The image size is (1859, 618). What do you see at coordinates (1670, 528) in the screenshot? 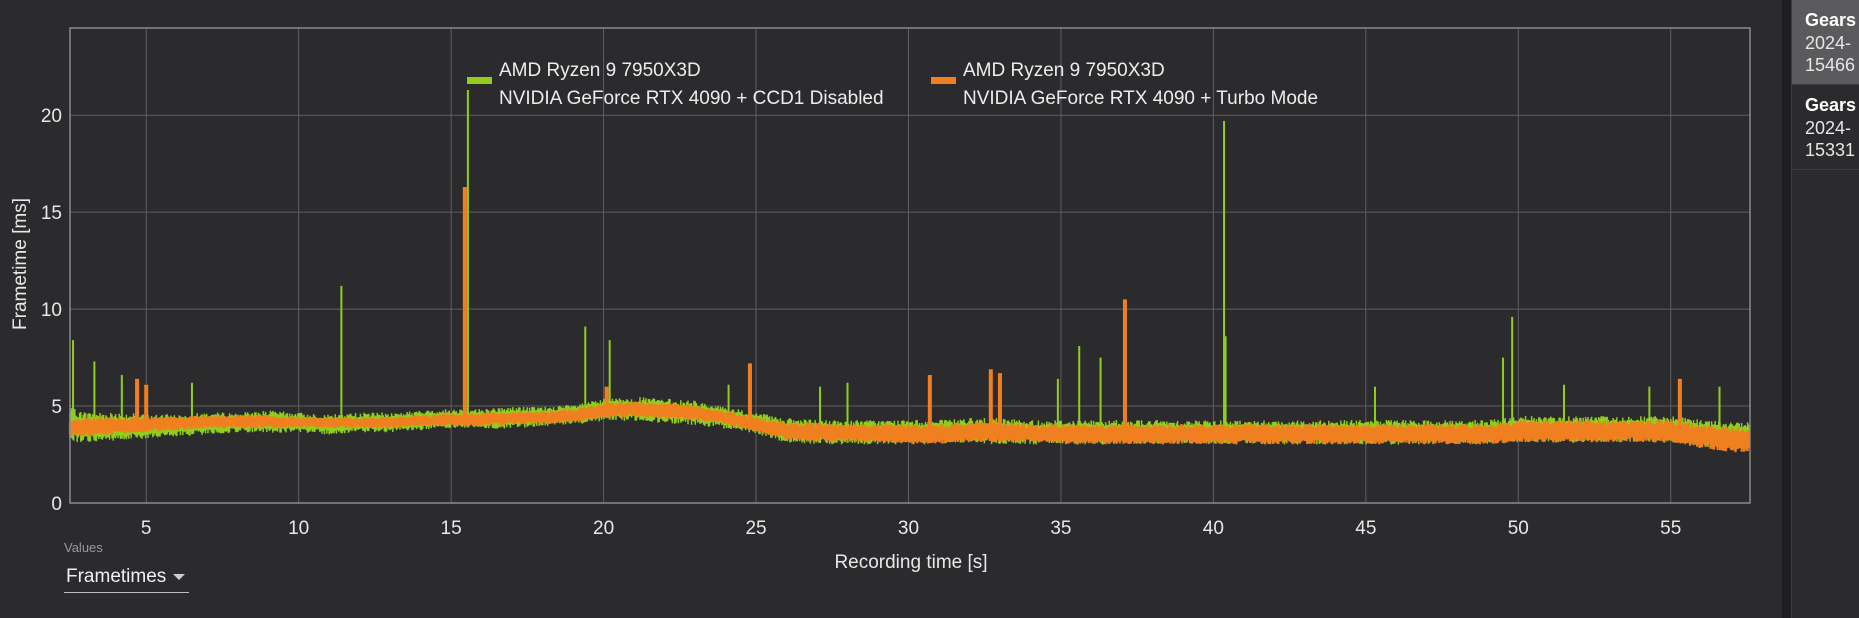
I see `x-tick-label: 55` at bounding box center [1670, 528].